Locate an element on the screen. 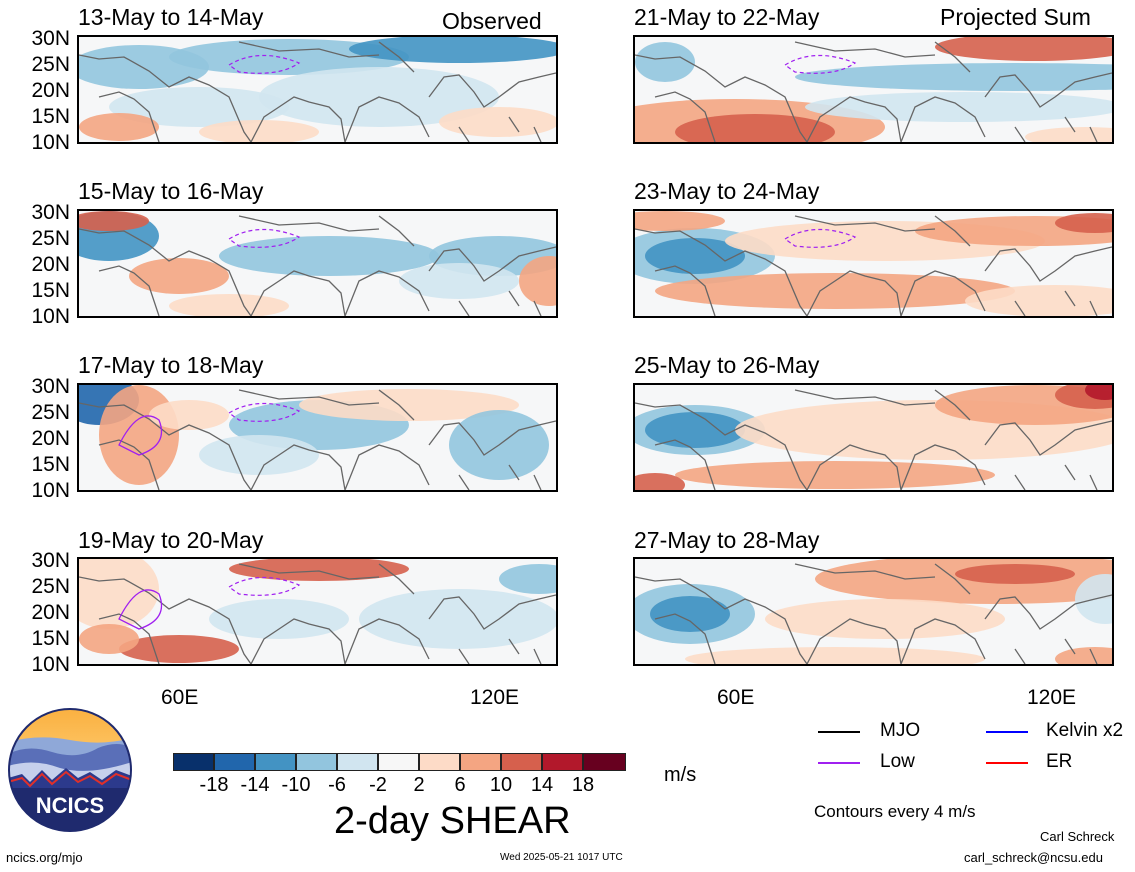 The height and width of the screenshot is (872, 1135). projected-sum-label: Projected Sum is located at coordinates (1015, 17).